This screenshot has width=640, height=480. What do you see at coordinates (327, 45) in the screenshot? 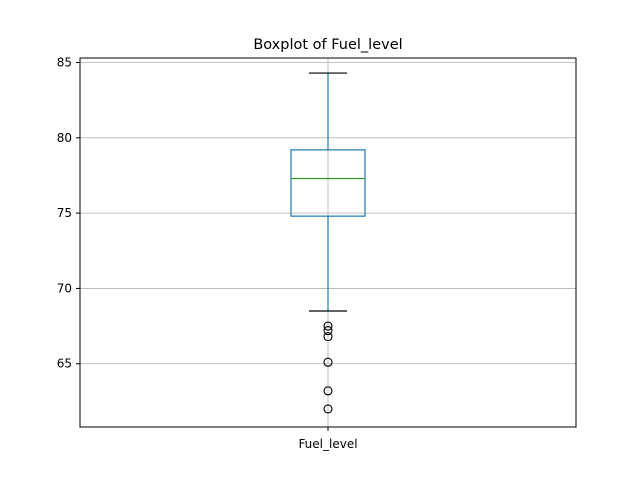
I see `chart-title: Boxplot of Fuel_level` at bounding box center [327, 45].